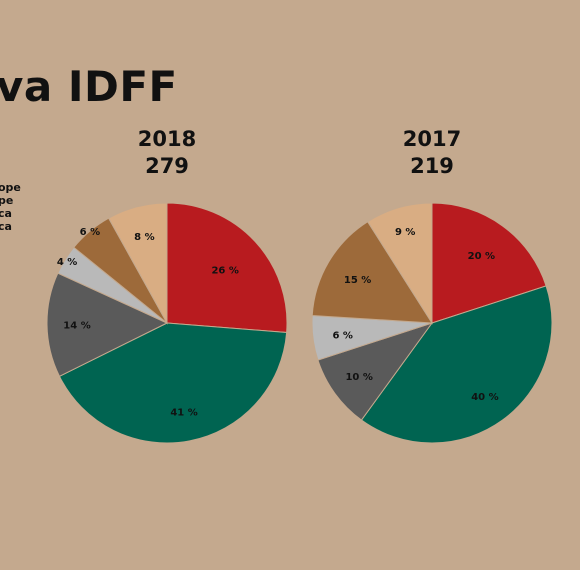 This screenshot has height=570, width=580. What do you see at coordinates (76, 325) in the screenshot?
I see `slice-label: 14 %` at bounding box center [76, 325].